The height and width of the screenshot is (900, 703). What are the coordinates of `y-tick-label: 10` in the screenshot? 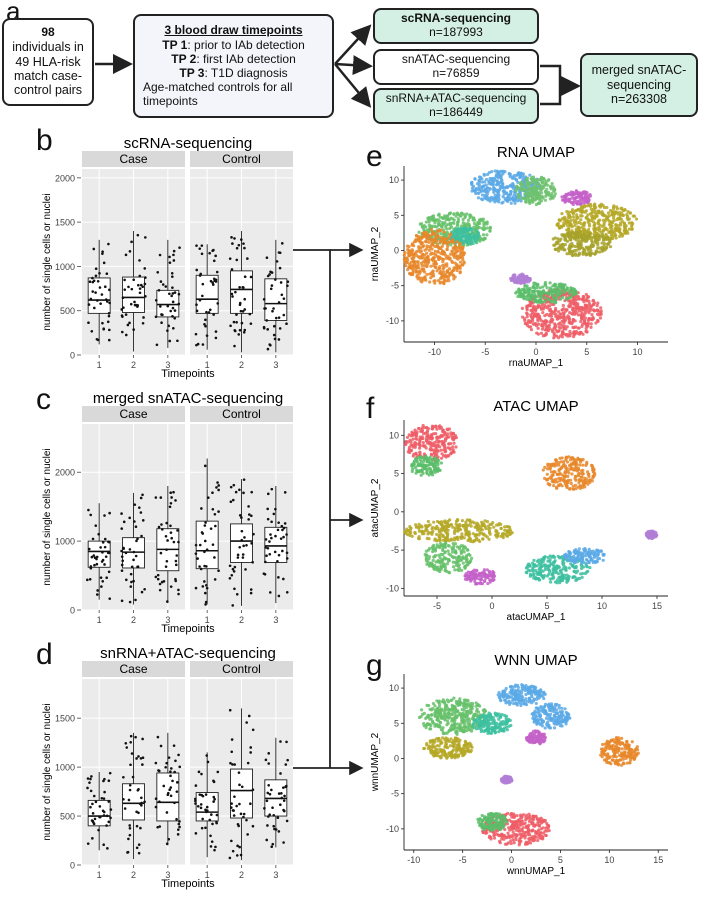 It's located at (394, 180).